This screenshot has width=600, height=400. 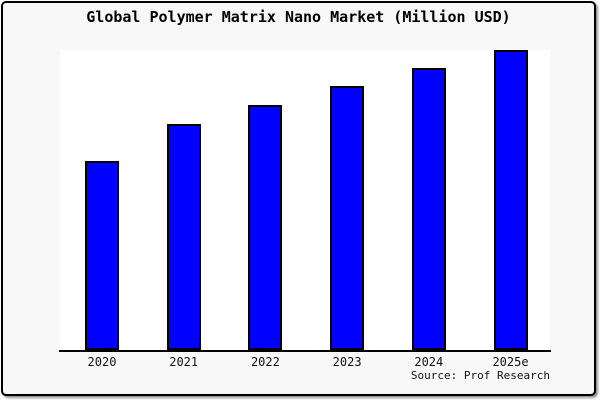 I want to click on bar-2025e, so click(x=510, y=200).